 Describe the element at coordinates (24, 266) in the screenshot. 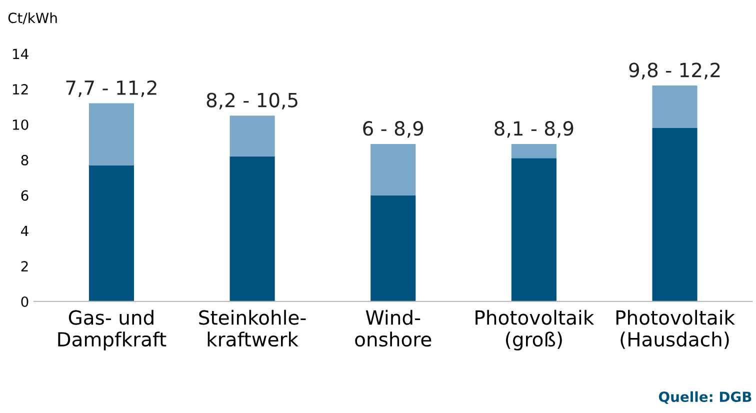

I see `y-tick-label: 2` at that location.